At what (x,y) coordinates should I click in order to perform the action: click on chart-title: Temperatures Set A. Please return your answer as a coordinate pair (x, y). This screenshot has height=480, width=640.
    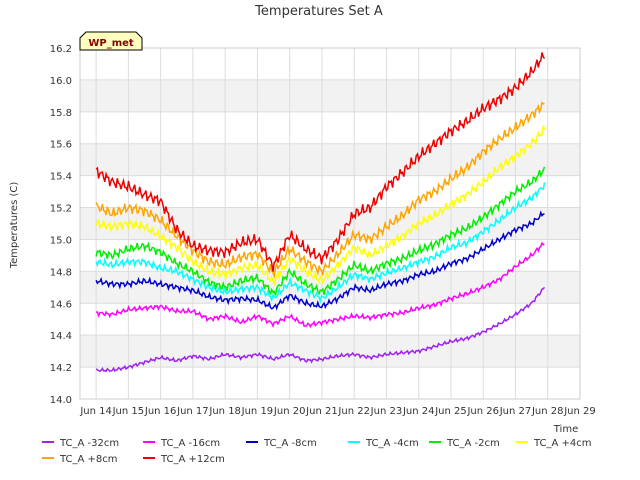
    Looking at the image, I should click on (318, 11).